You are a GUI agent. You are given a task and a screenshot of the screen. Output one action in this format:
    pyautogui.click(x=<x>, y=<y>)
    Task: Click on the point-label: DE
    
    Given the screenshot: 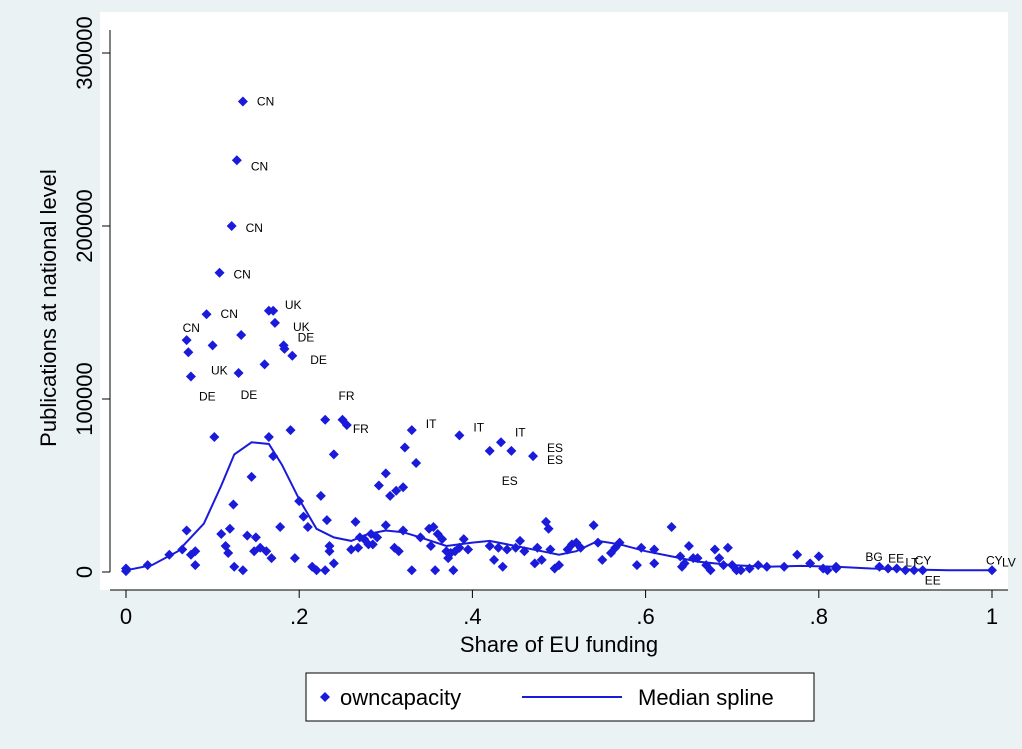 What is the action you would take?
    pyautogui.click(x=318, y=360)
    